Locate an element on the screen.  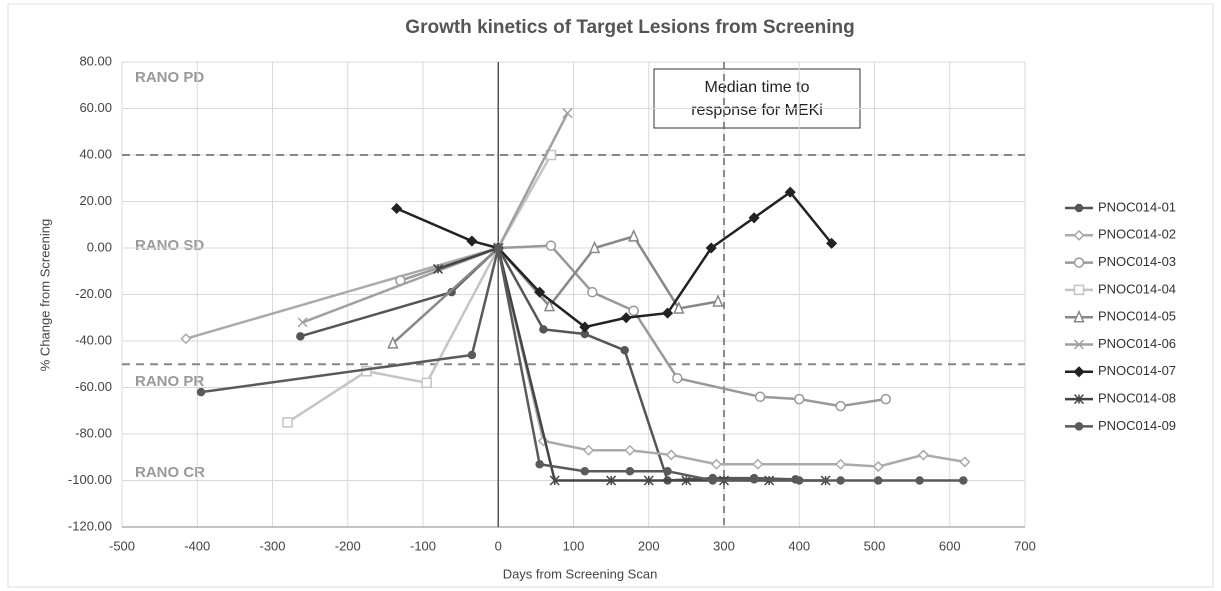
note: response for MEKi is located at coordinates (757, 110).